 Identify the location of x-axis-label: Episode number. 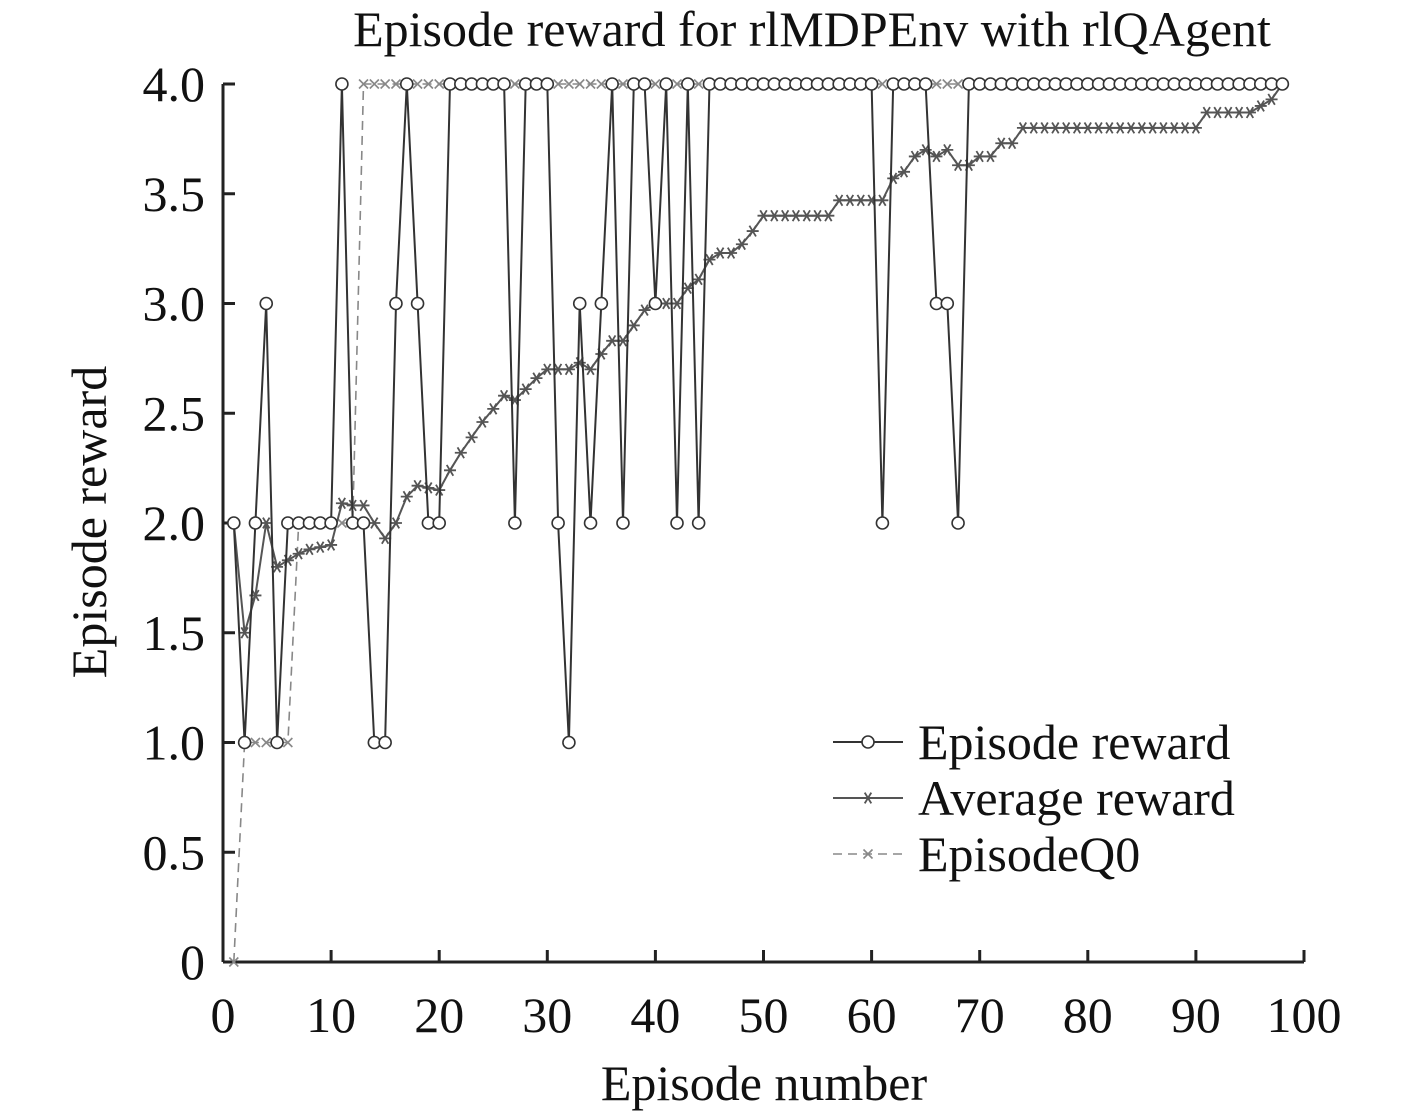
(764, 1083).